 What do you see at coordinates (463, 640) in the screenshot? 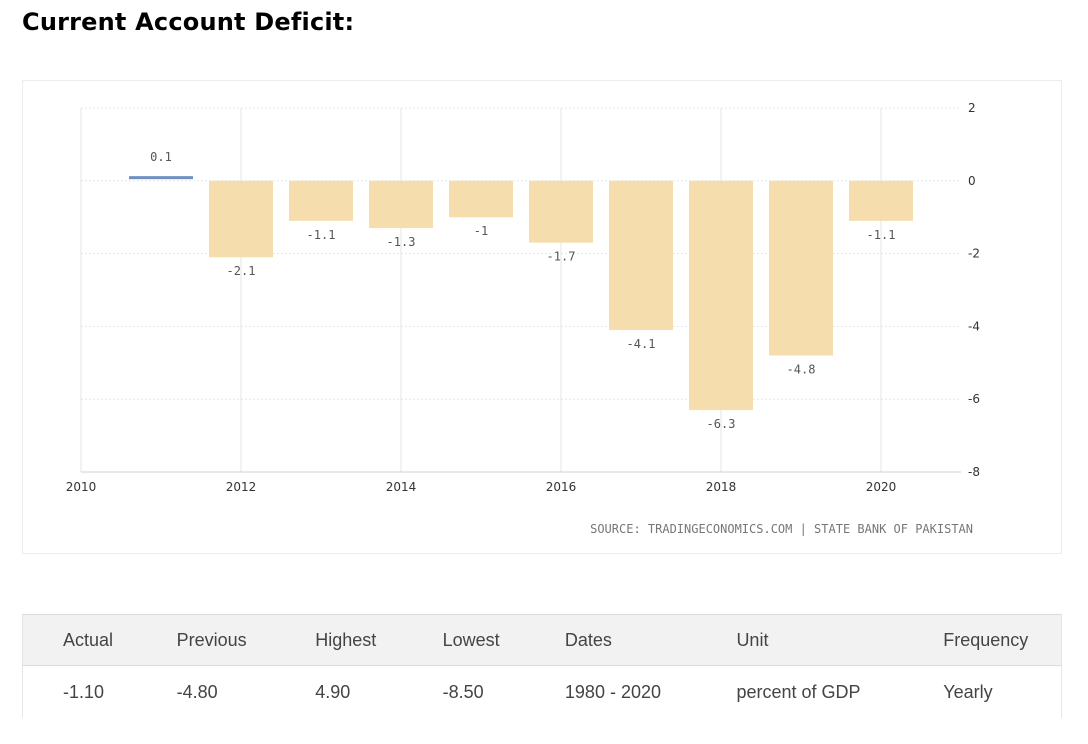
I see `header-lowest: Lowest` at bounding box center [463, 640].